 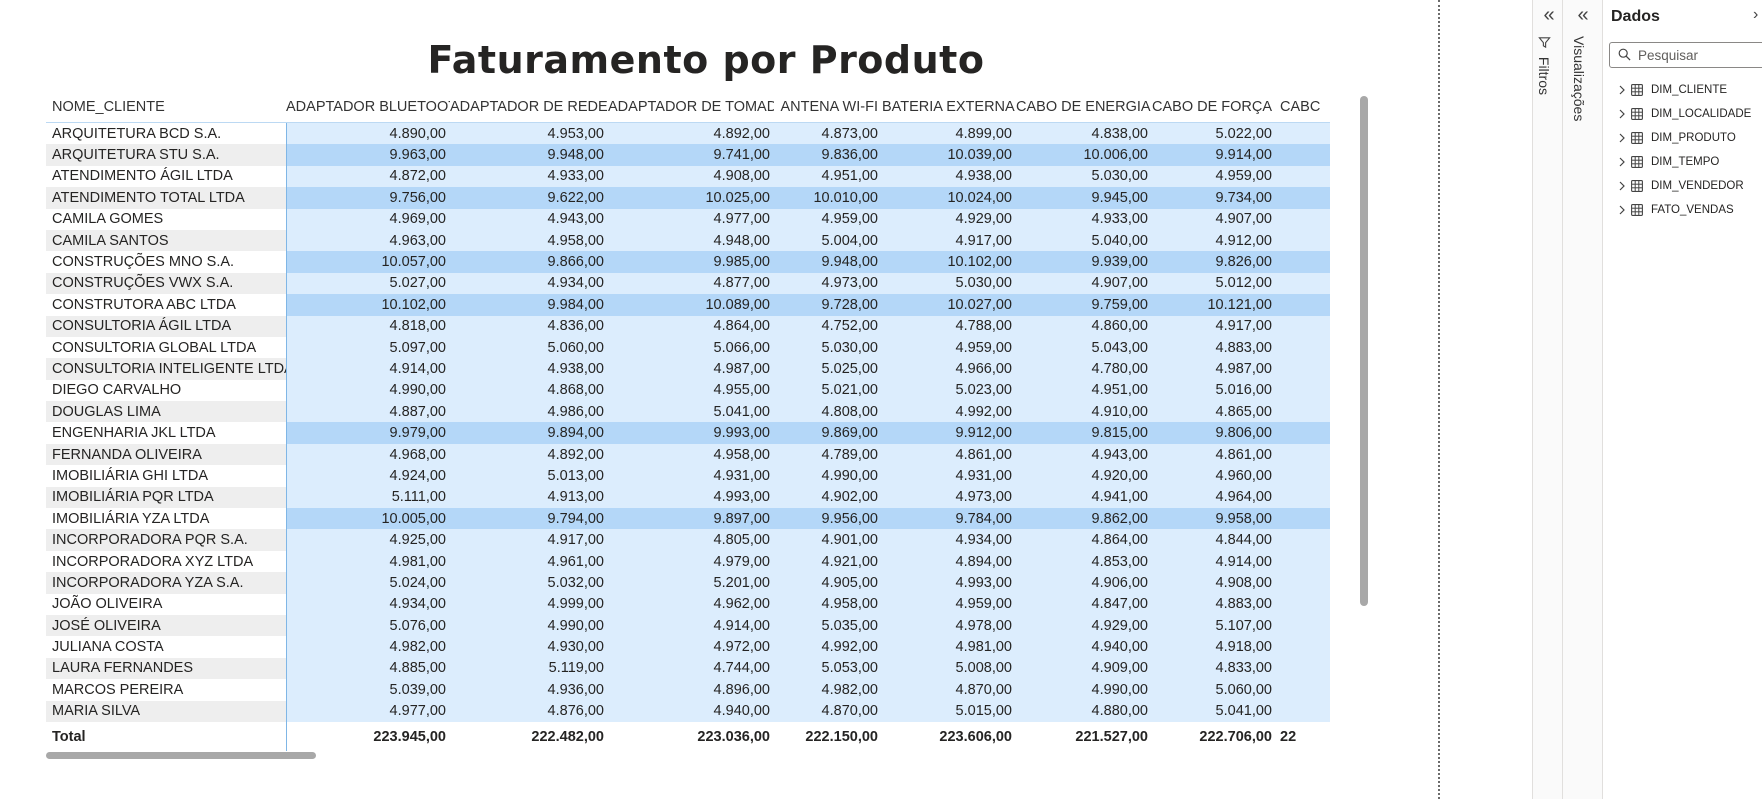 What do you see at coordinates (691, 198) in the screenshot?
I see `value-cell: 10.025,00` at bounding box center [691, 198].